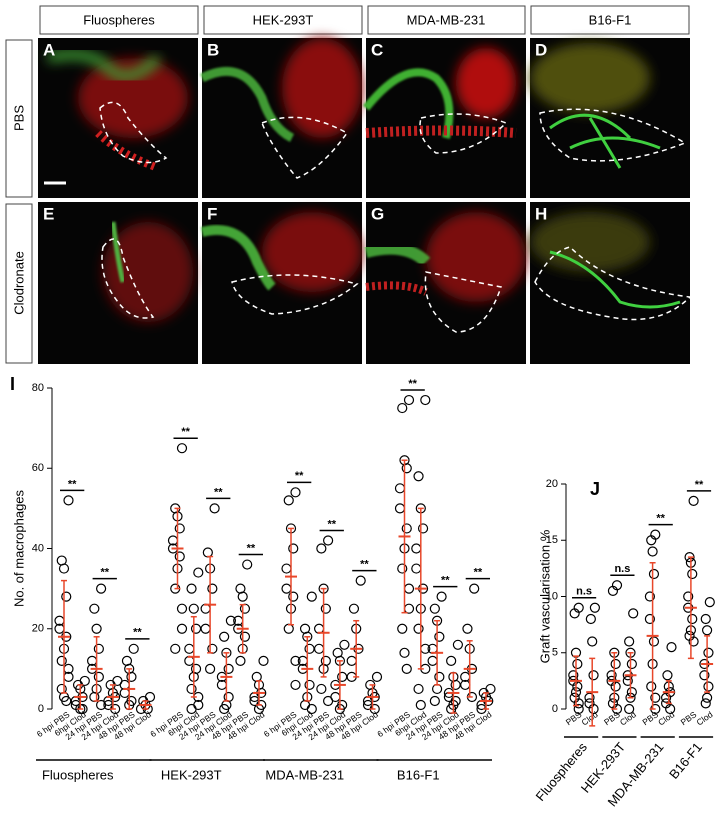 The image size is (721, 834). I want to click on header-box, so click(446, 20).